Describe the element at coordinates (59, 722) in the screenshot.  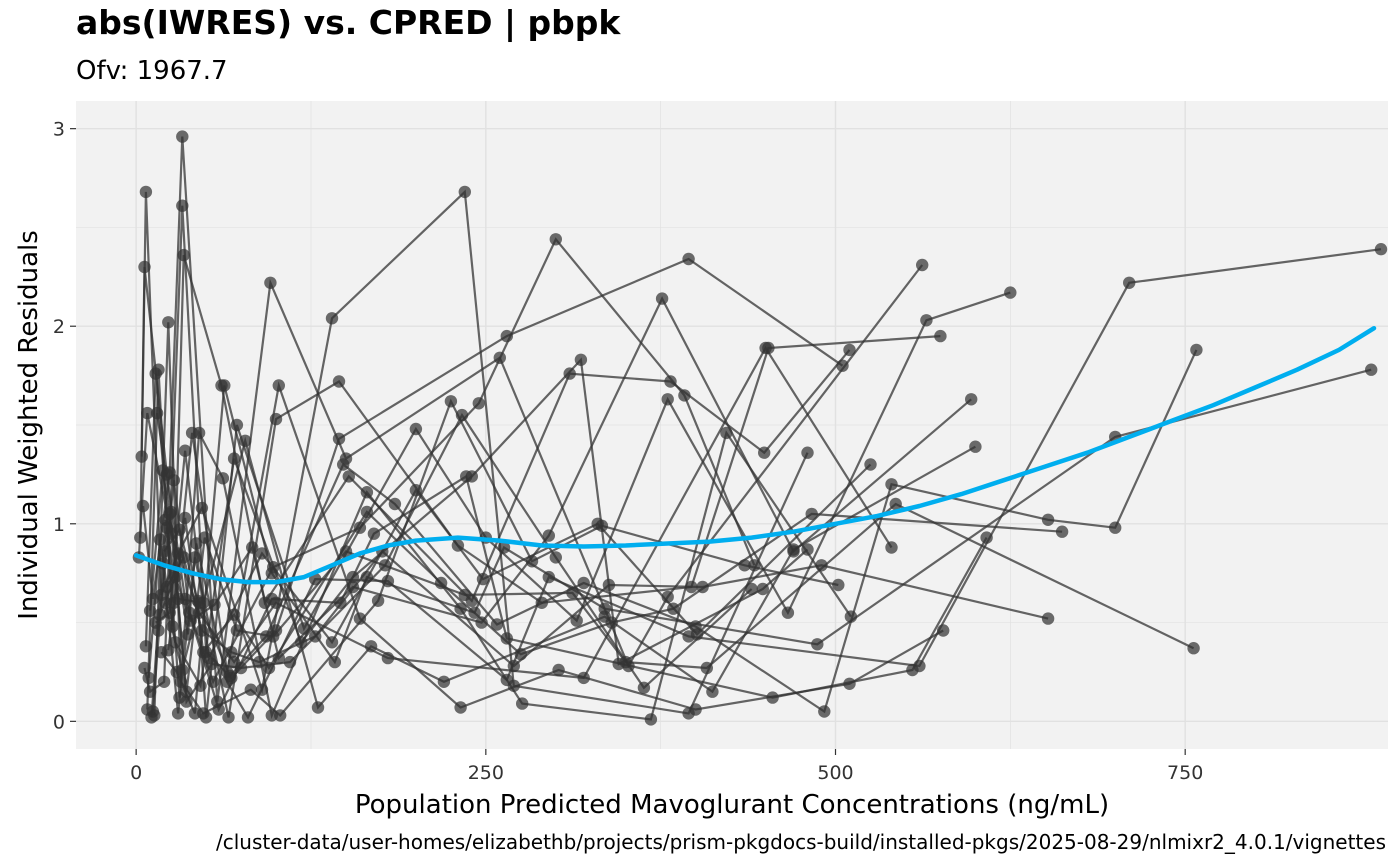
I see `y-tick-label: 0` at that location.